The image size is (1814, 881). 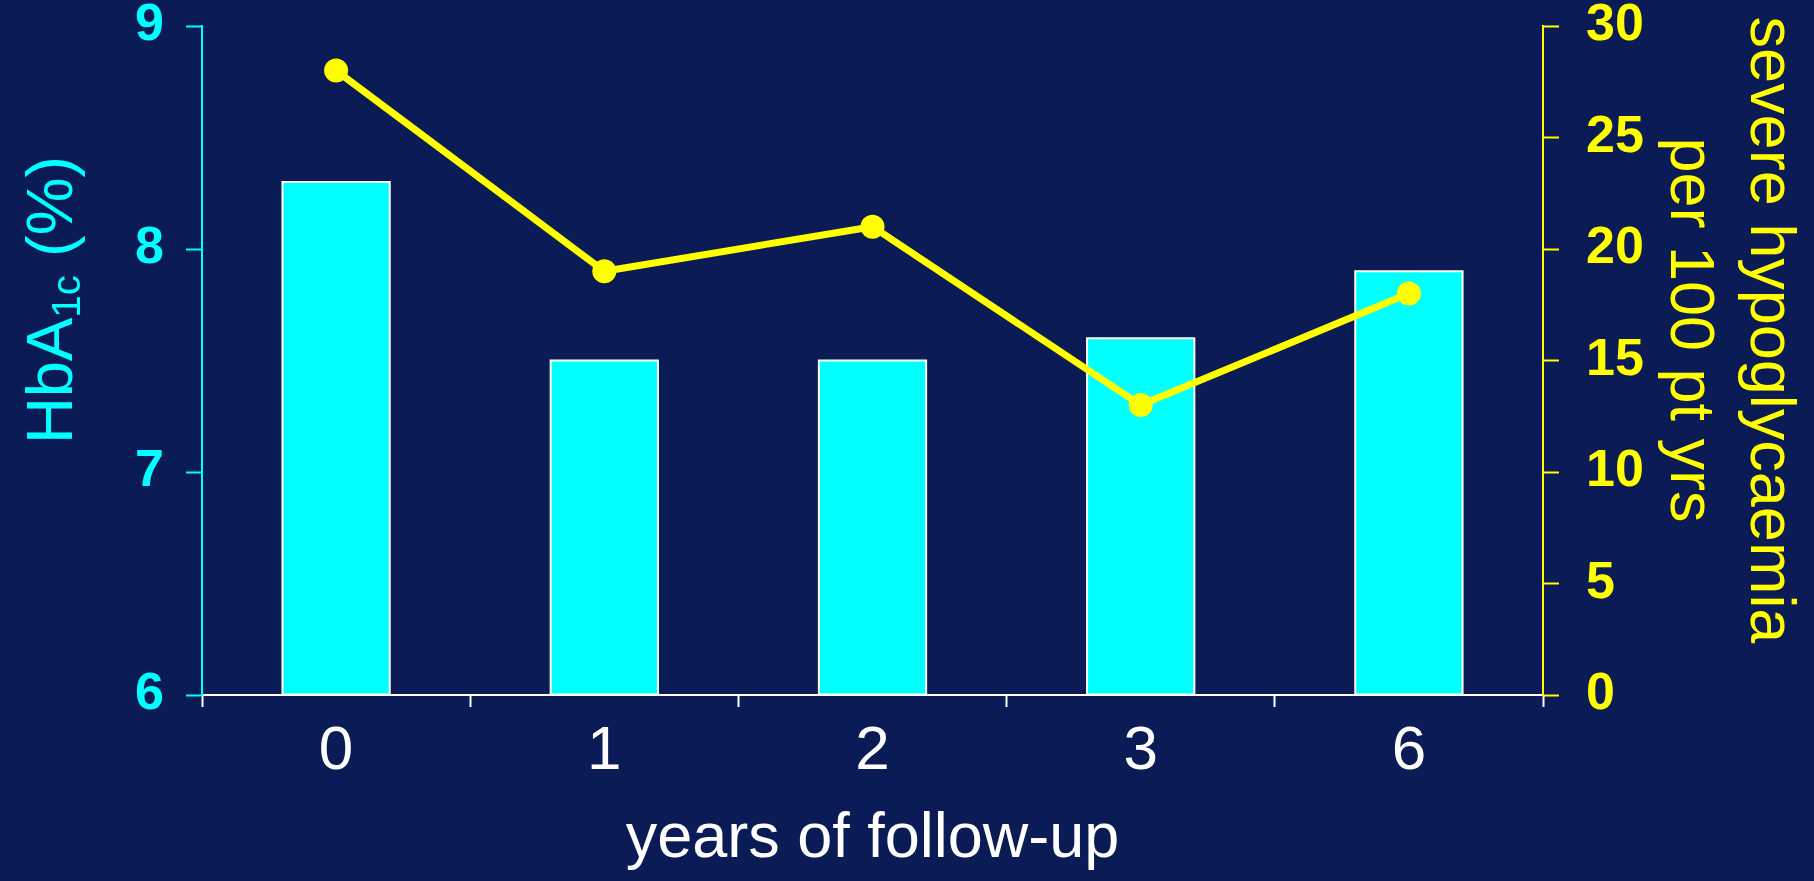 I want to click on y2-tick-label: 25, so click(x=1615, y=133).